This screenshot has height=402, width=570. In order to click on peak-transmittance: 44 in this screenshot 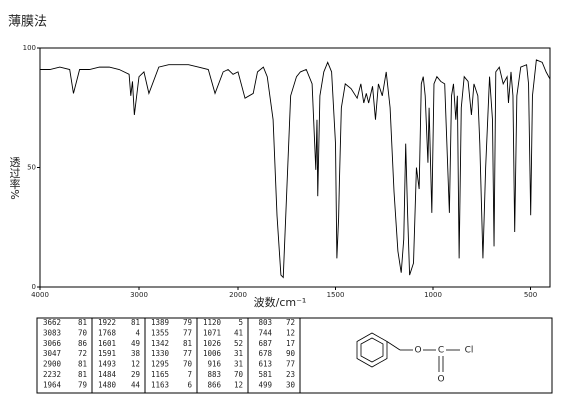, I will do `click(136, 384)`.